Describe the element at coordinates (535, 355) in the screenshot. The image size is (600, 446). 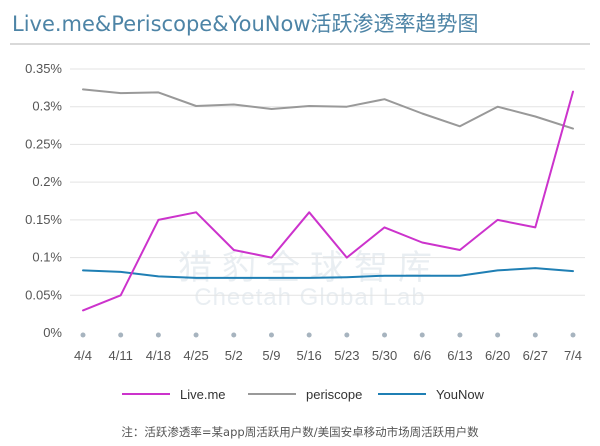
I see `x-tick-label: 6/27` at that location.